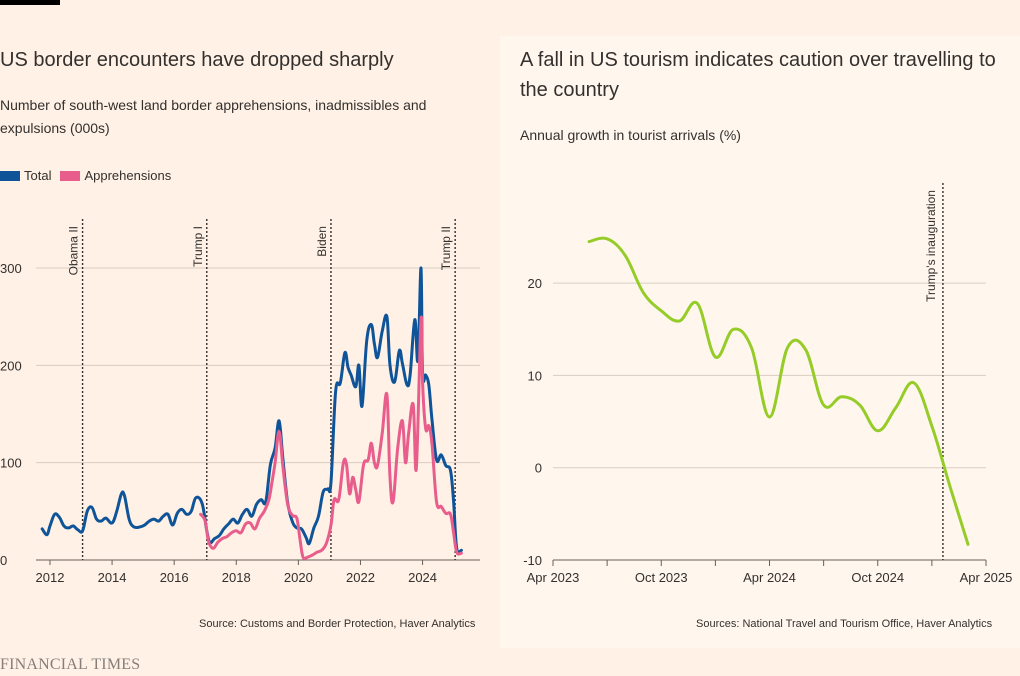 This screenshot has width=1020, height=676. What do you see at coordinates (50, 577) in the screenshot?
I see `x-tick-label: 2012` at bounding box center [50, 577].